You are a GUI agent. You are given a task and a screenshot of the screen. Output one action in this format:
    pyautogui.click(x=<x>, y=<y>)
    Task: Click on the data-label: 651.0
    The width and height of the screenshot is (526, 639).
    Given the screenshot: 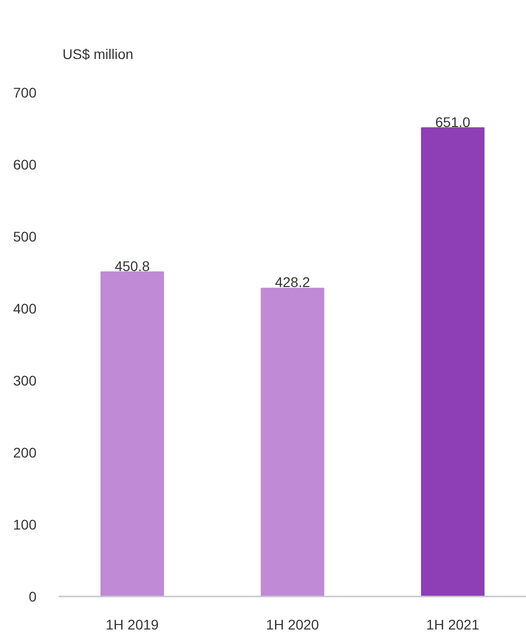 What is the action you would take?
    pyautogui.click(x=453, y=122)
    